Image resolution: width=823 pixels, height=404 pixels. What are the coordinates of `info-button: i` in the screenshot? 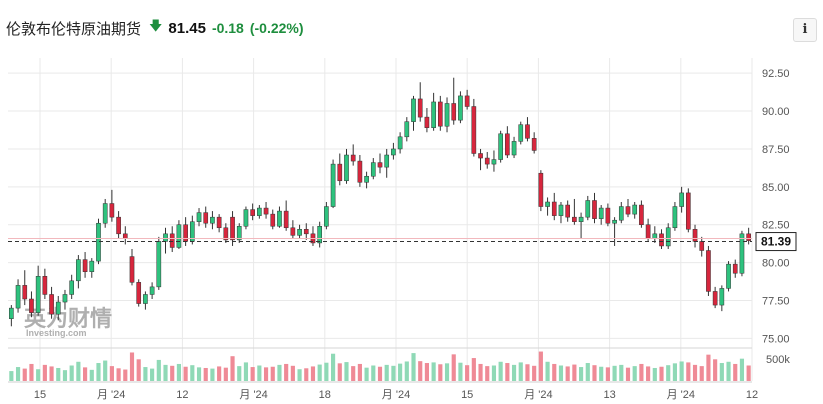 It's located at (805, 30).